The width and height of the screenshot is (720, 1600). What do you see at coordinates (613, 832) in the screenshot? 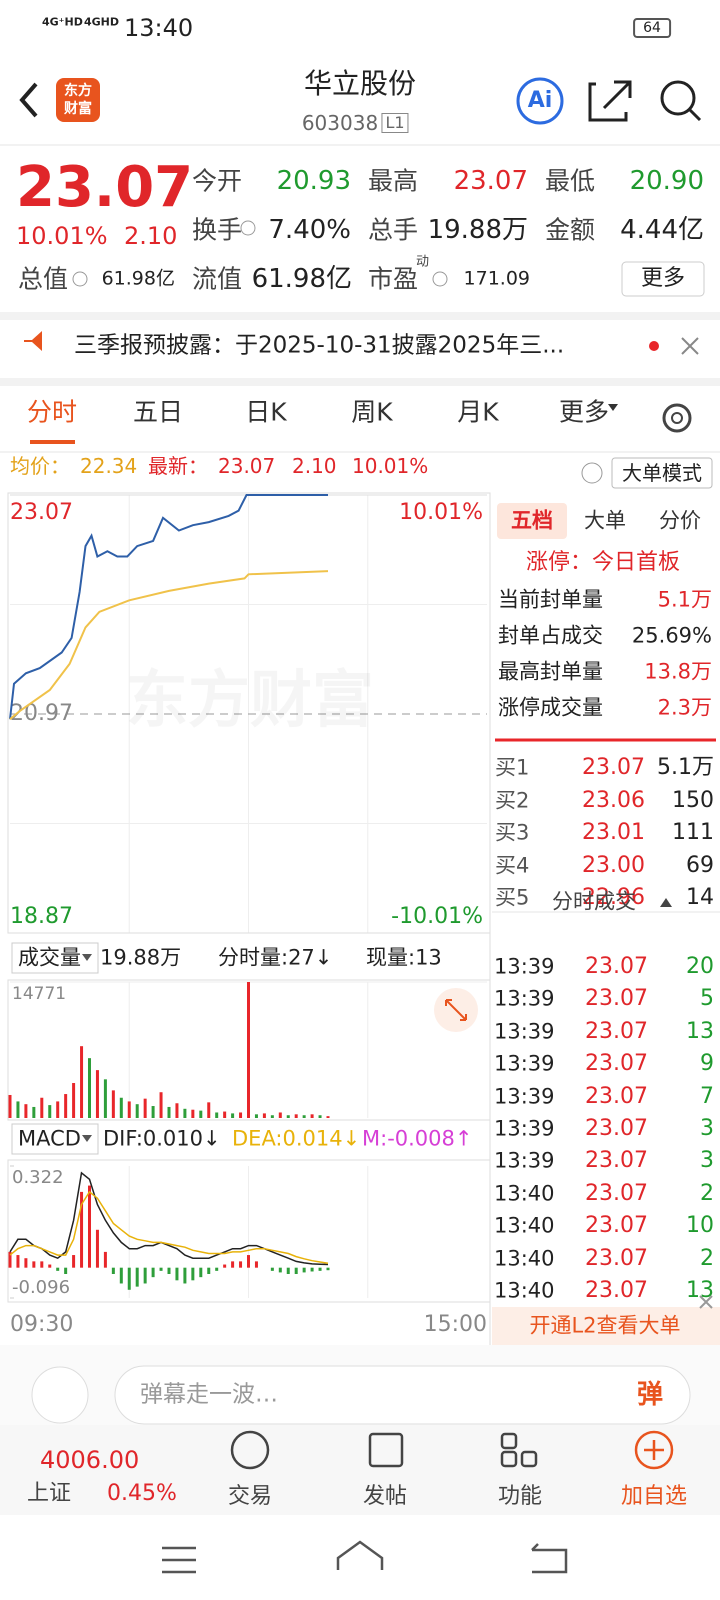
I see `bid-price: 23.01` at bounding box center [613, 832].